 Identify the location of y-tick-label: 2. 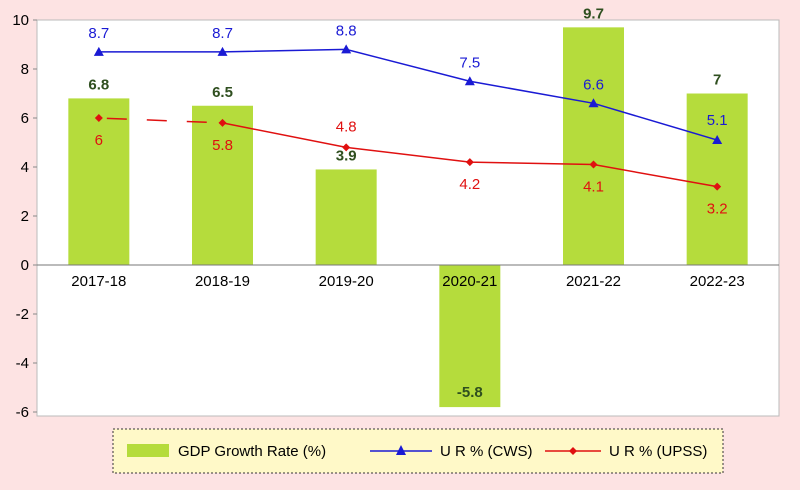
(25, 216).